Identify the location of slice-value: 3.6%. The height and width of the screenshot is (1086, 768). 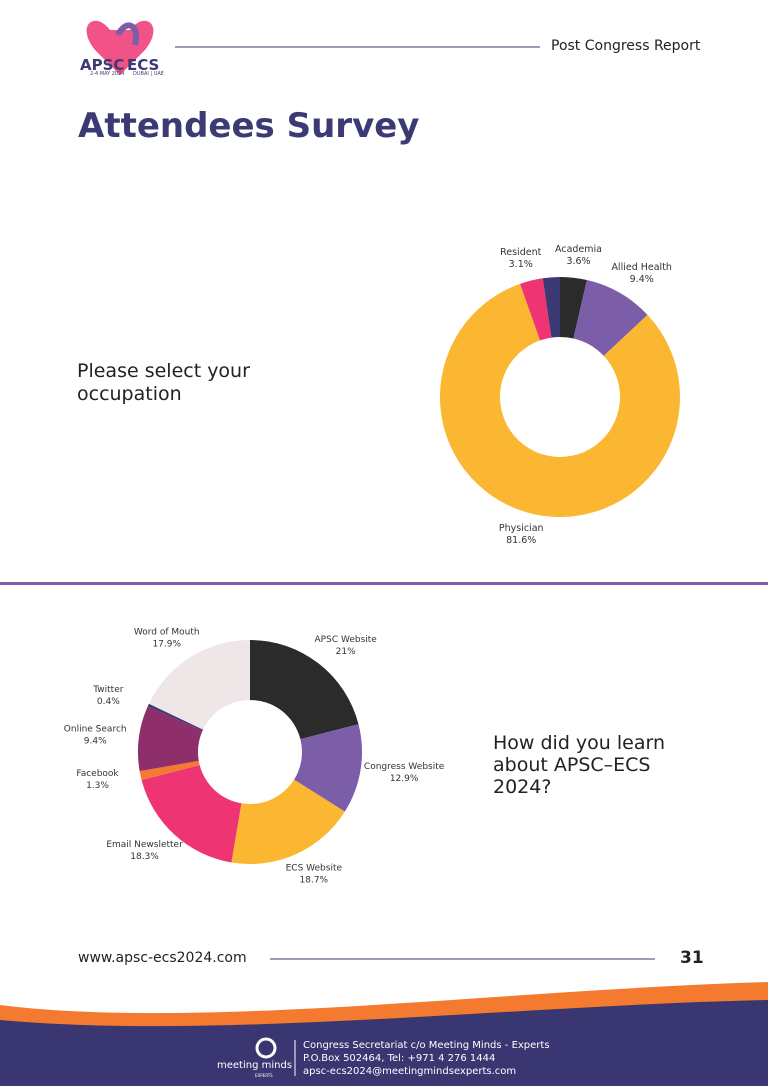
(578, 261).